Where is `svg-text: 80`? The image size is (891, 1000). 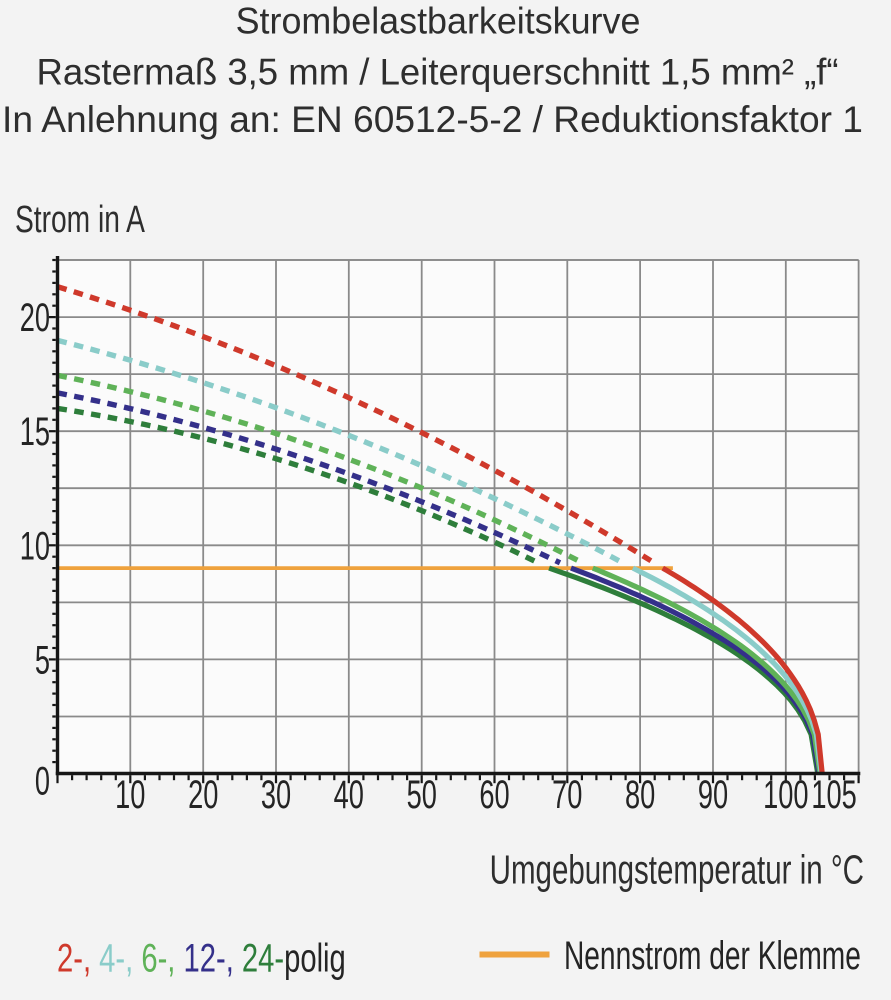 svg-text: 80 is located at coordinates (640, 795).